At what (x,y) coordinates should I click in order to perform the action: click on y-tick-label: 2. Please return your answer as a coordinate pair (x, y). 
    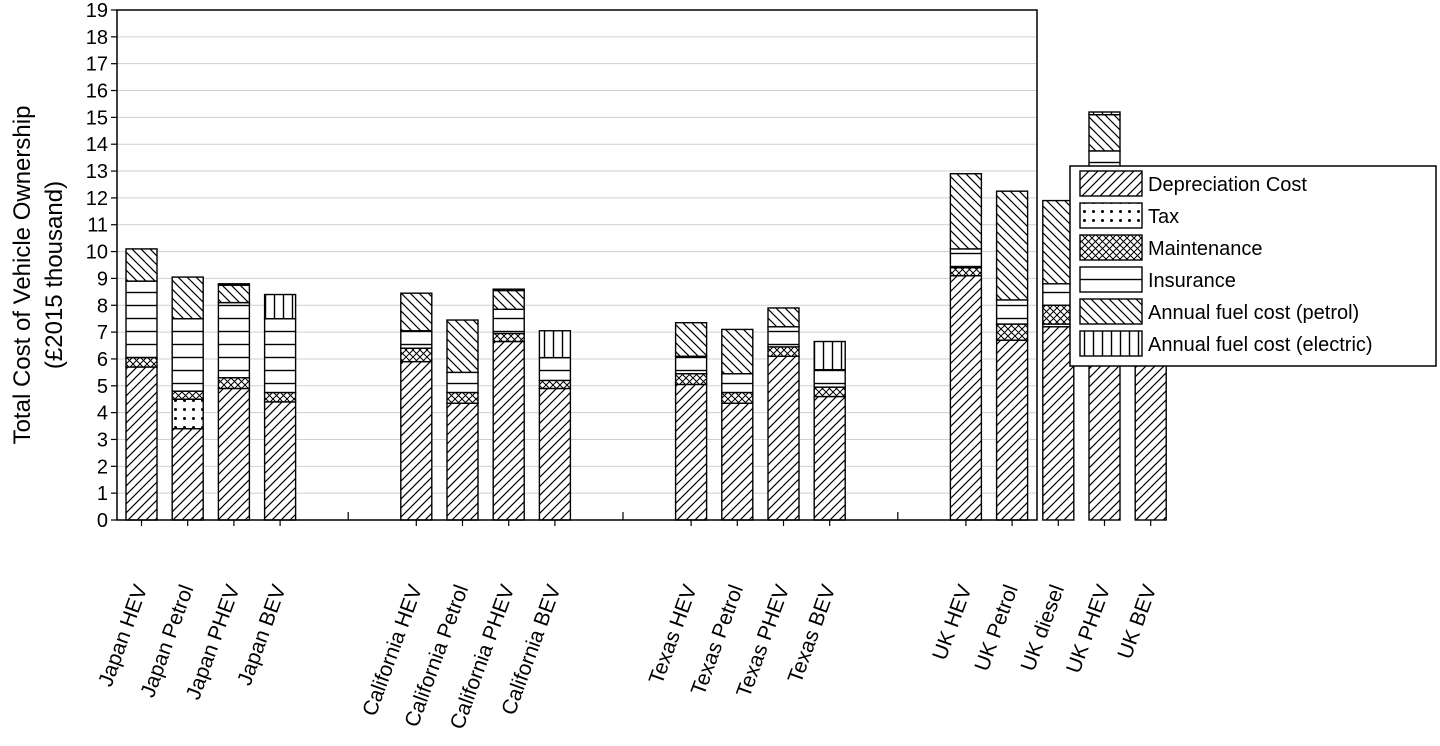
    Looking at the image, I should click on (102, 467).